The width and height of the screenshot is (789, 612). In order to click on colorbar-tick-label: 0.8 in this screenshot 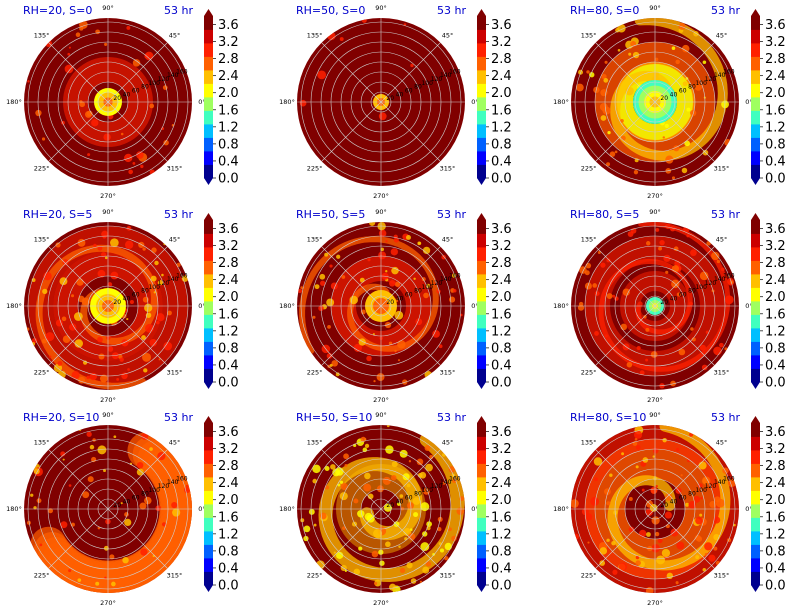, I will do `click(775, 551)`.